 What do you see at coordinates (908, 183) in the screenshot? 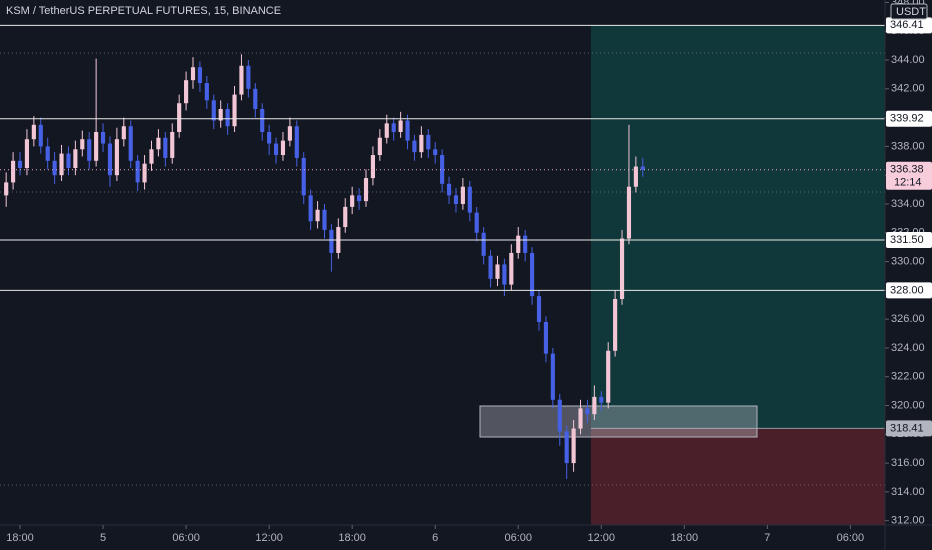
I see `countdown: 12:14` at bounding box center [908, 183].